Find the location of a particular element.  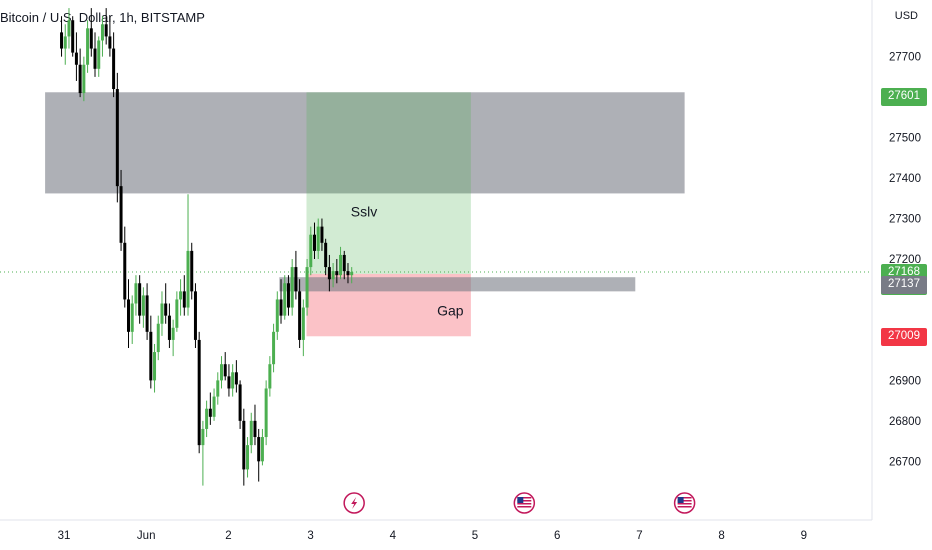

price-badge-27601: 27601 is located at coordinates (904, 97).